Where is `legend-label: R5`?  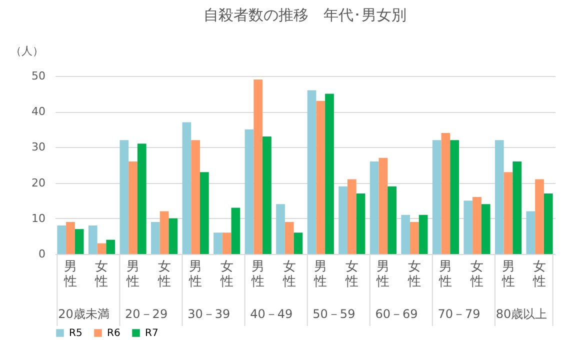 legend-label: R5 is located at coordinates (75, 333).